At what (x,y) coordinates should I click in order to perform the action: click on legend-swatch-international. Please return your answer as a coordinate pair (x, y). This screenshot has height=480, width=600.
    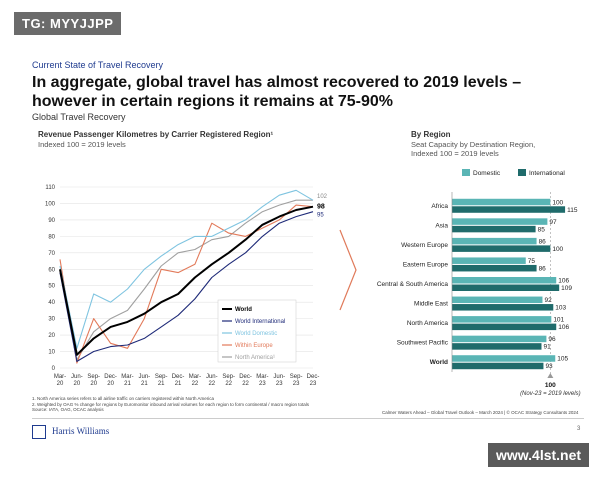
    Looking at the image, I should click on (522, 172).